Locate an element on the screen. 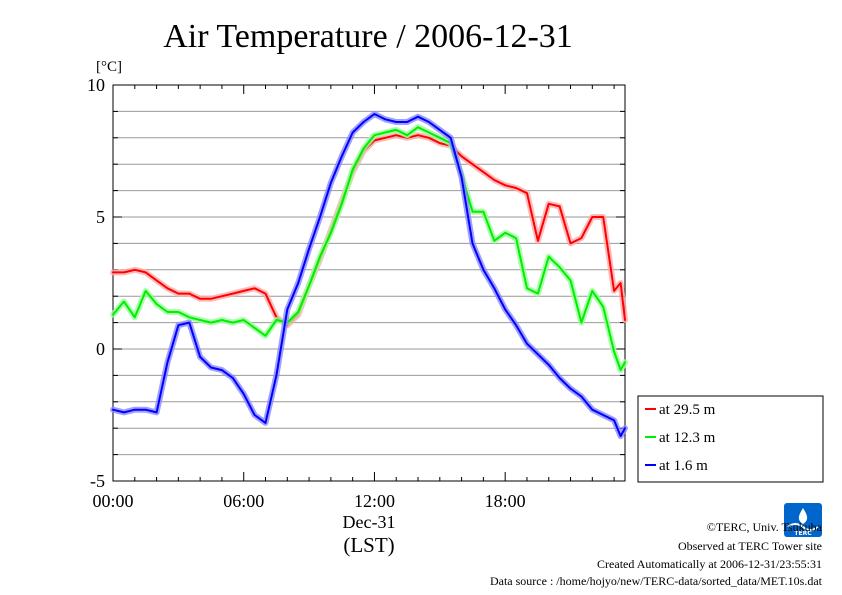 This screenshot has width=842, height=595. y-tick-label: 5 is located at coordinates (100, 217).